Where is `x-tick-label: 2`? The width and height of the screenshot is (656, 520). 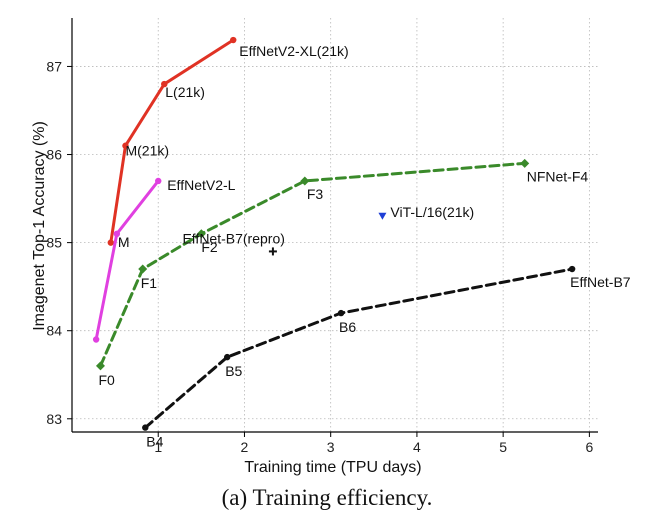 x-tick-label: 2 is located at coordinates (245, 447).